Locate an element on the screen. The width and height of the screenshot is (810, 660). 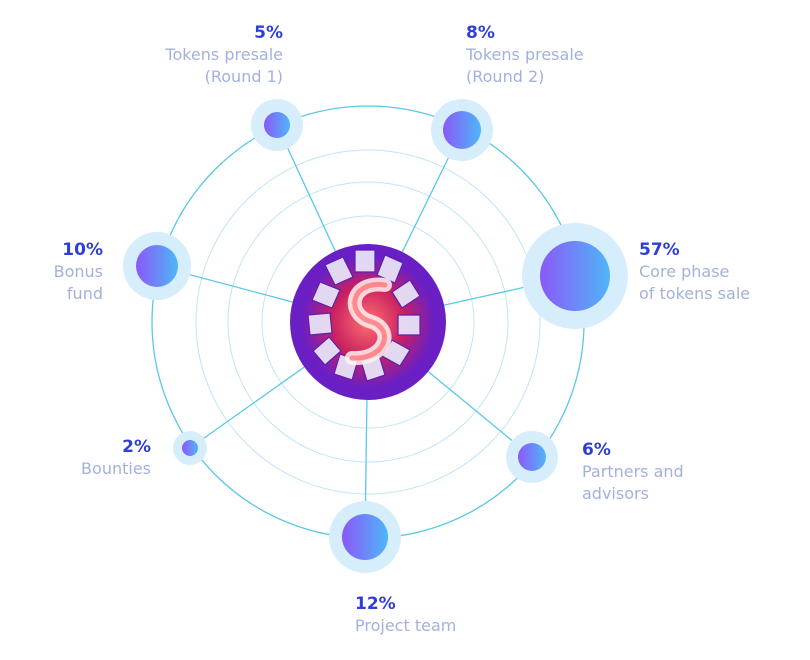
segment-name: (Round 2) is located at coordinates (505, 76).